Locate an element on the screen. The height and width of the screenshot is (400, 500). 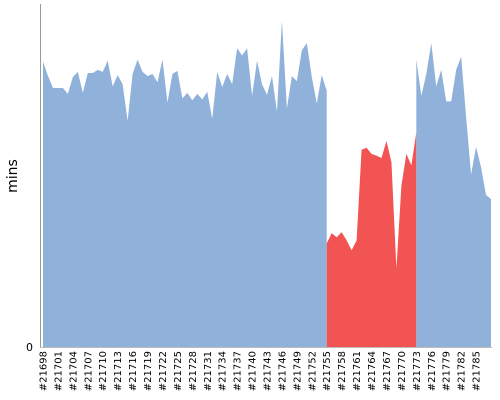
x-tick-label: #21782 is located at coordinates (462, 371).